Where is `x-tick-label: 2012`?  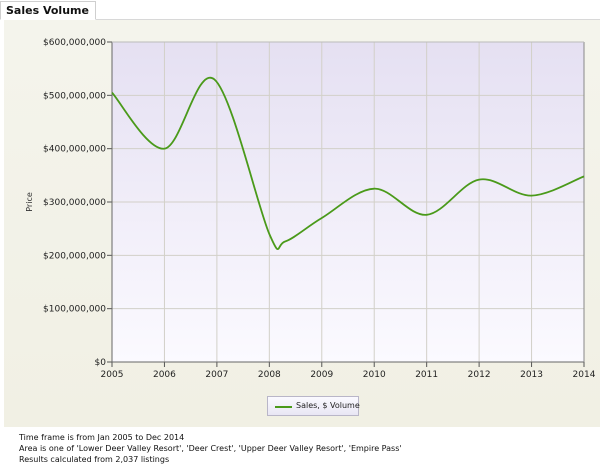
x-tick-label: 2012 is located at coordinates (479, 375).